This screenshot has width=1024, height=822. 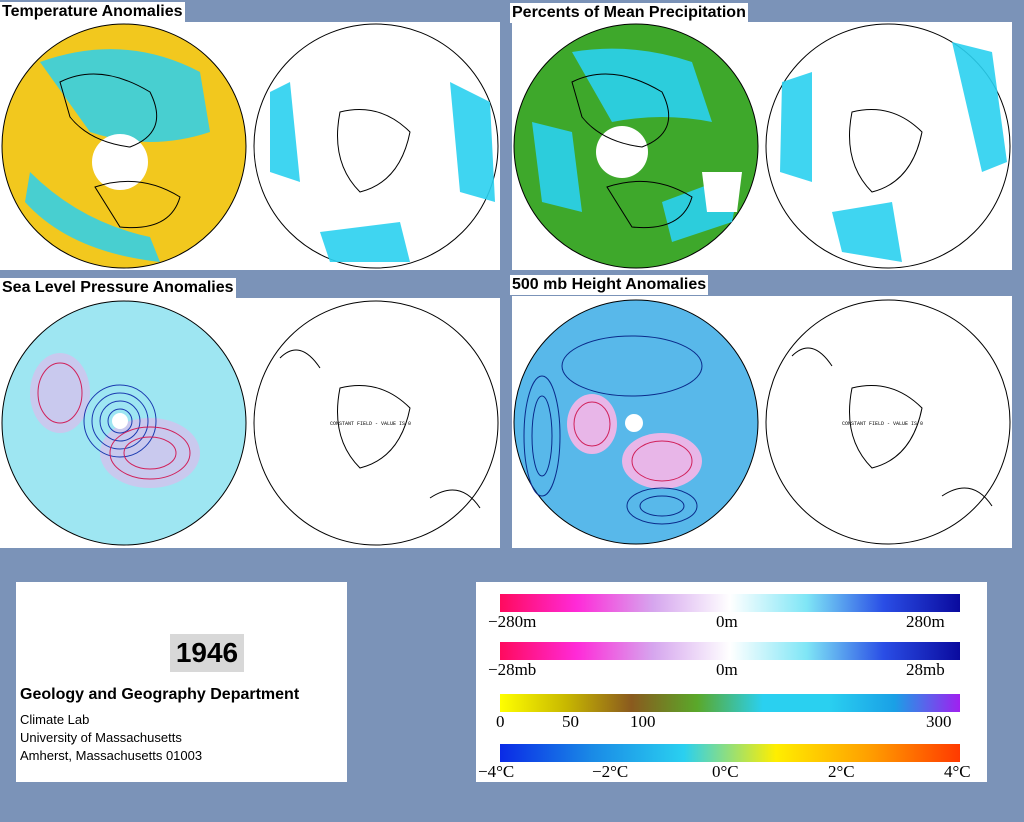 I want to click on slp-left-high-contours, so click(x=114, y=421).